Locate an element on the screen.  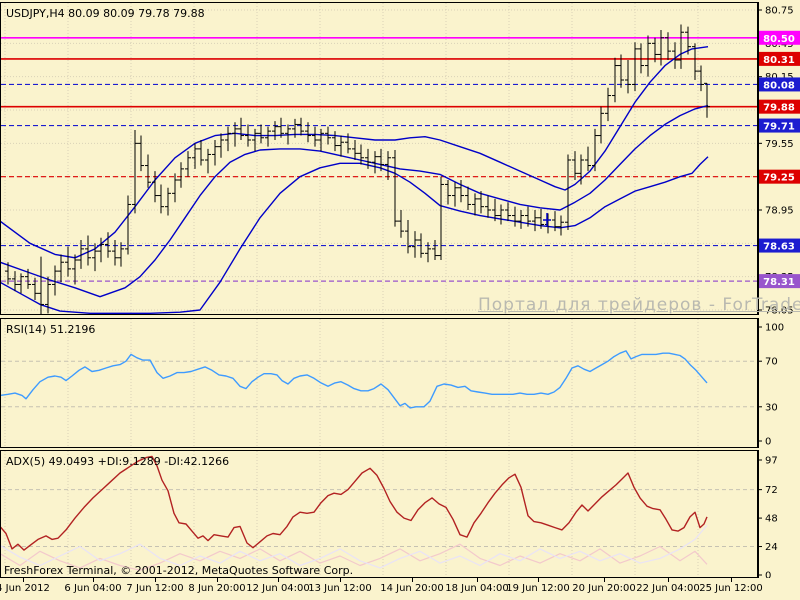
adx-label: ADX(5) 49.0493 +DI:9.1289 -DI:42.1266 is located at coordinates (118, 461).